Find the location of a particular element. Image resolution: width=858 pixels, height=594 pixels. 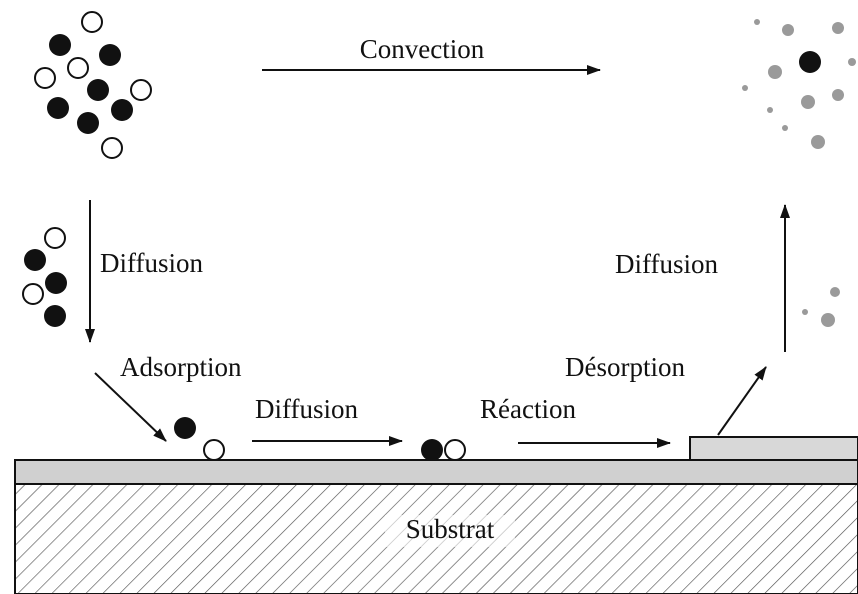

surface-layer is located at coordinates (436, 472).